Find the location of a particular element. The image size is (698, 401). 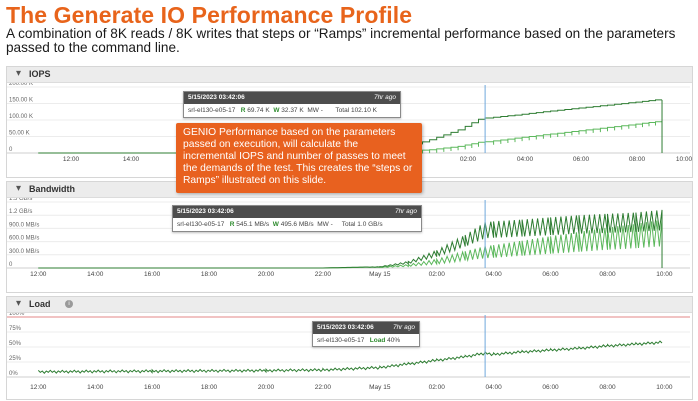

tooltip-load-label: Load is located at coordinates (377, 340).